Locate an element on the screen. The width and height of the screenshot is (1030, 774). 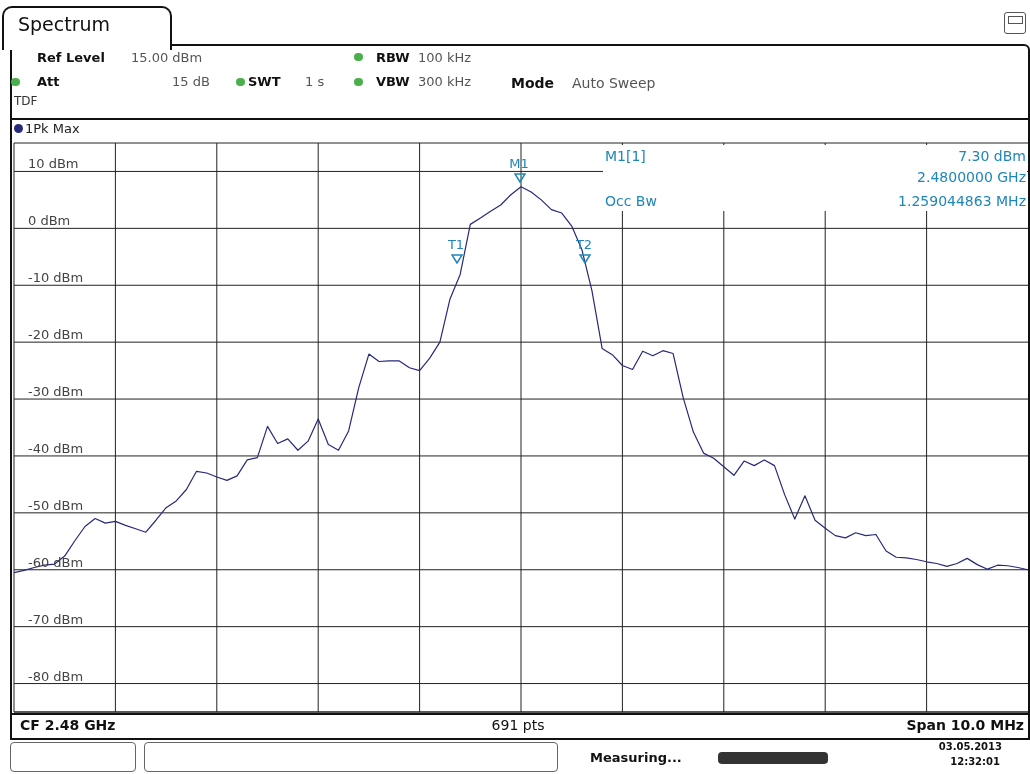
annotation: T1 is located at coordinates (456, 244).